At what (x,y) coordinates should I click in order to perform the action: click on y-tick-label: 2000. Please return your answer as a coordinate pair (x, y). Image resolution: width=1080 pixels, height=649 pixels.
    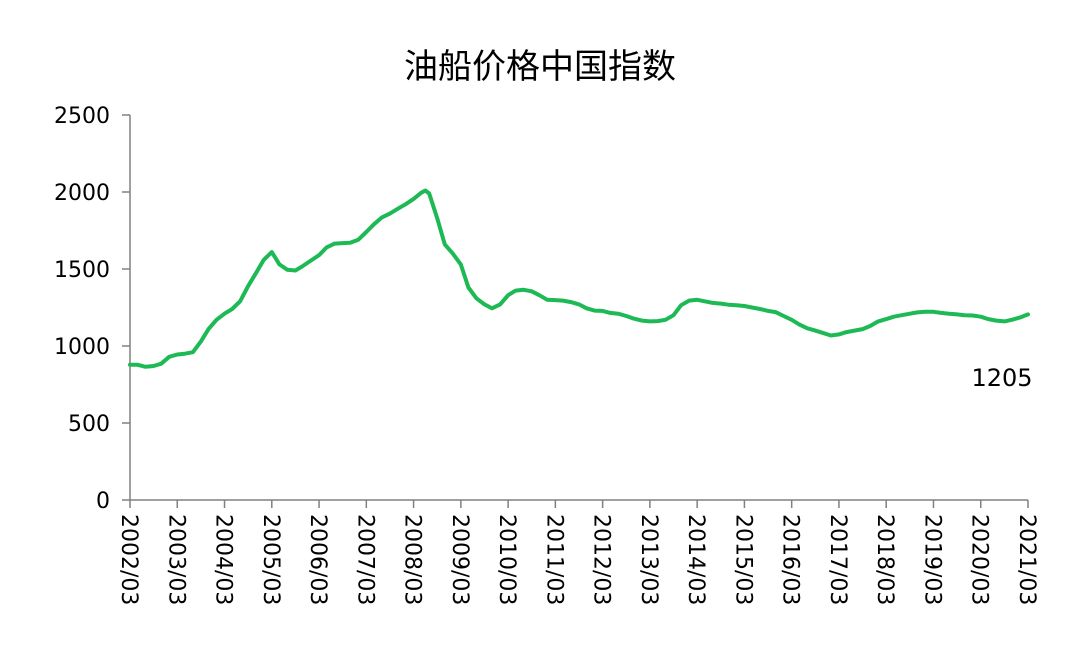
    Looking at the image, I should click on (82, 193).